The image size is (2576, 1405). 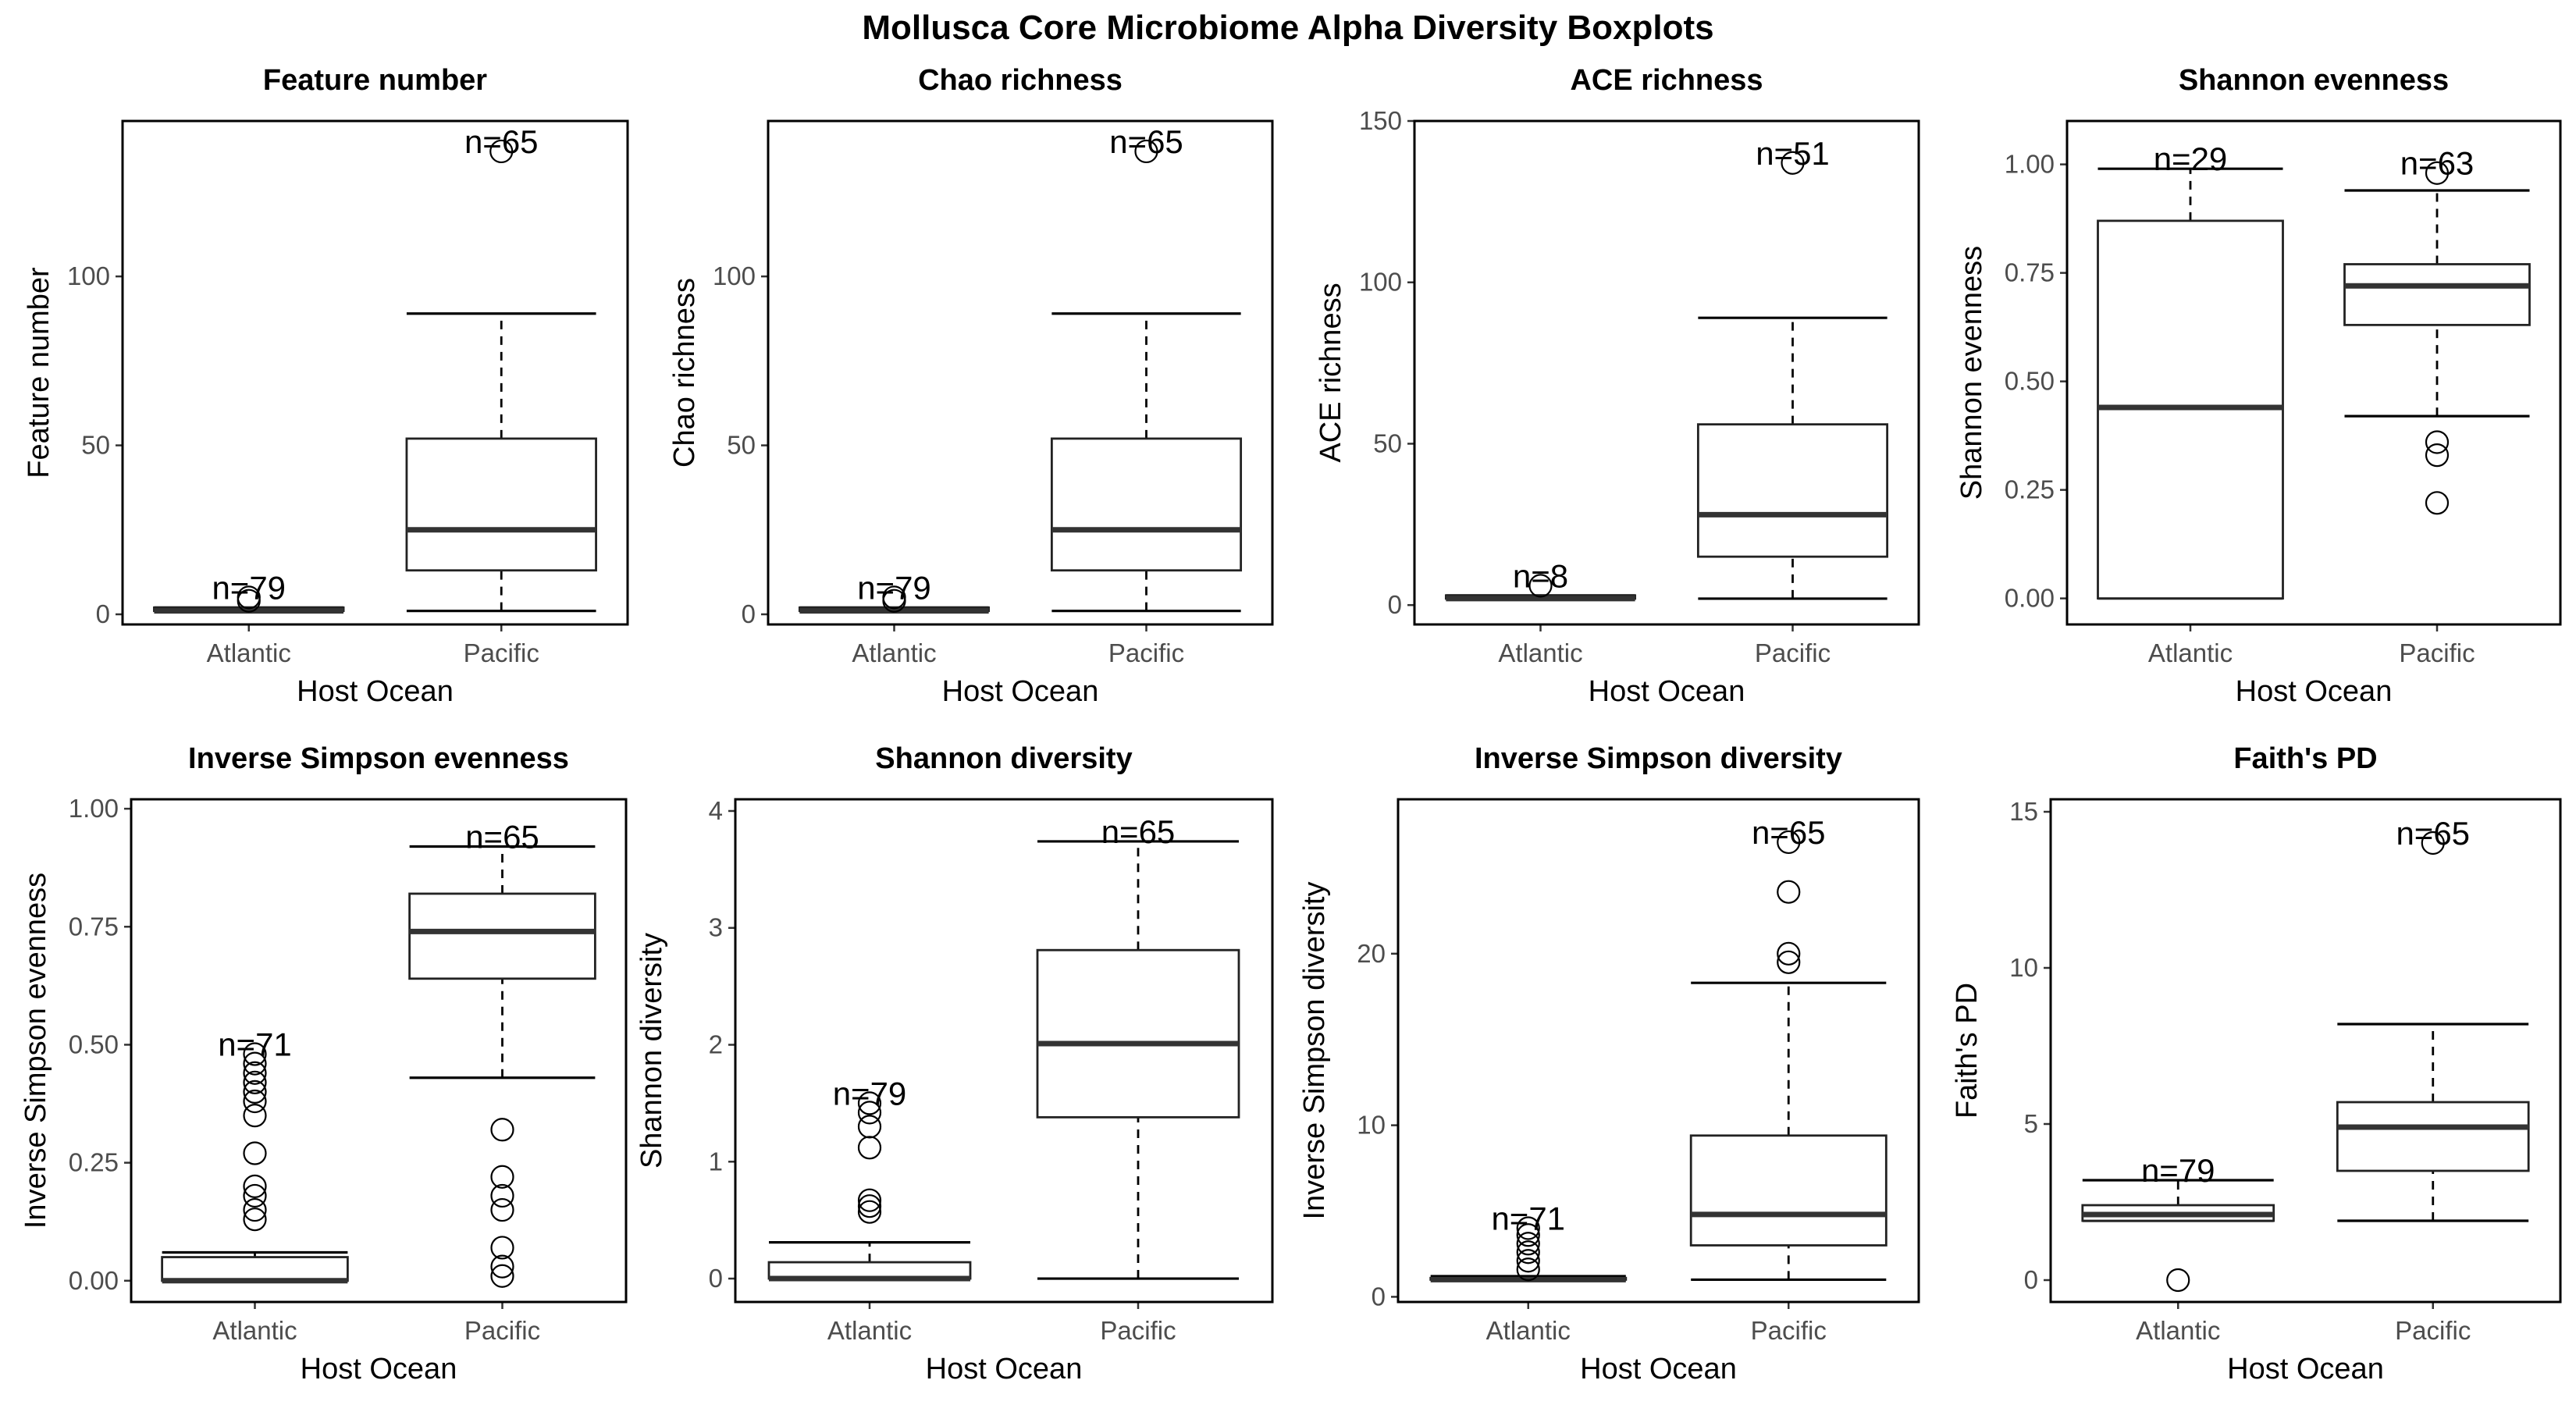 I want to click on box-group-atlantic: n=29, so click(x=2190, y=370).